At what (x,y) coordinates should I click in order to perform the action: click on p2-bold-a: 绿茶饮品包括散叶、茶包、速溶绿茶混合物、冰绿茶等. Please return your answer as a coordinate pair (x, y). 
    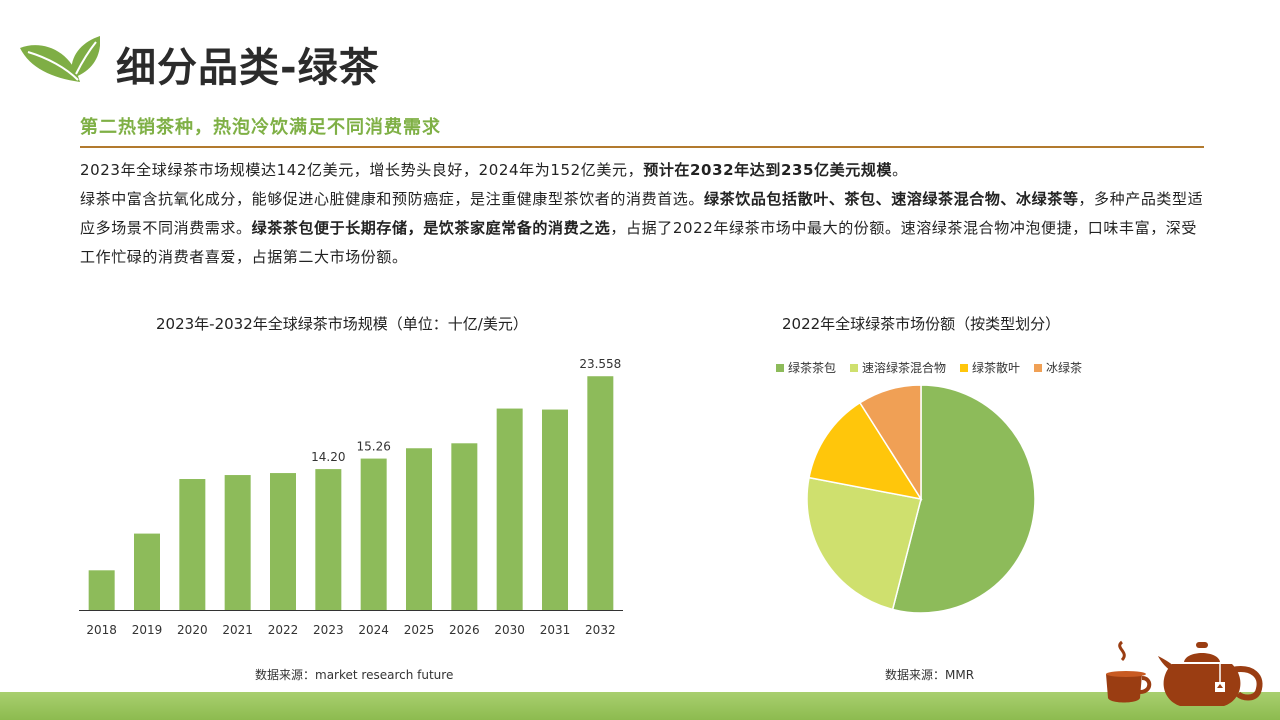
    Looking at the image, I should click on (891, 199).